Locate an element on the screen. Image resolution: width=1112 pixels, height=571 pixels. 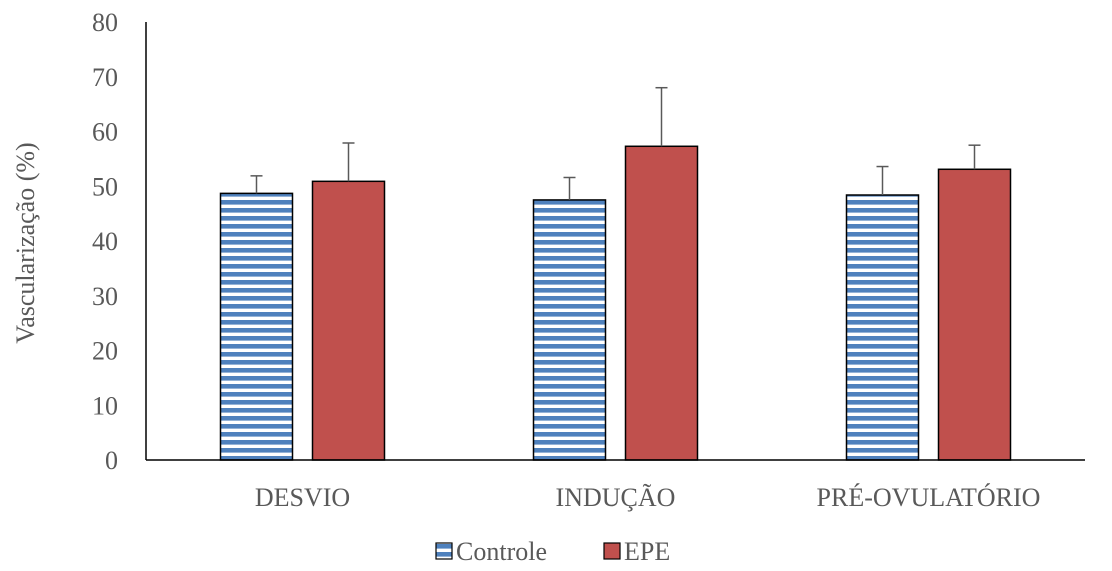
y-tick-label: 50 is located at coordinates (105, 186).